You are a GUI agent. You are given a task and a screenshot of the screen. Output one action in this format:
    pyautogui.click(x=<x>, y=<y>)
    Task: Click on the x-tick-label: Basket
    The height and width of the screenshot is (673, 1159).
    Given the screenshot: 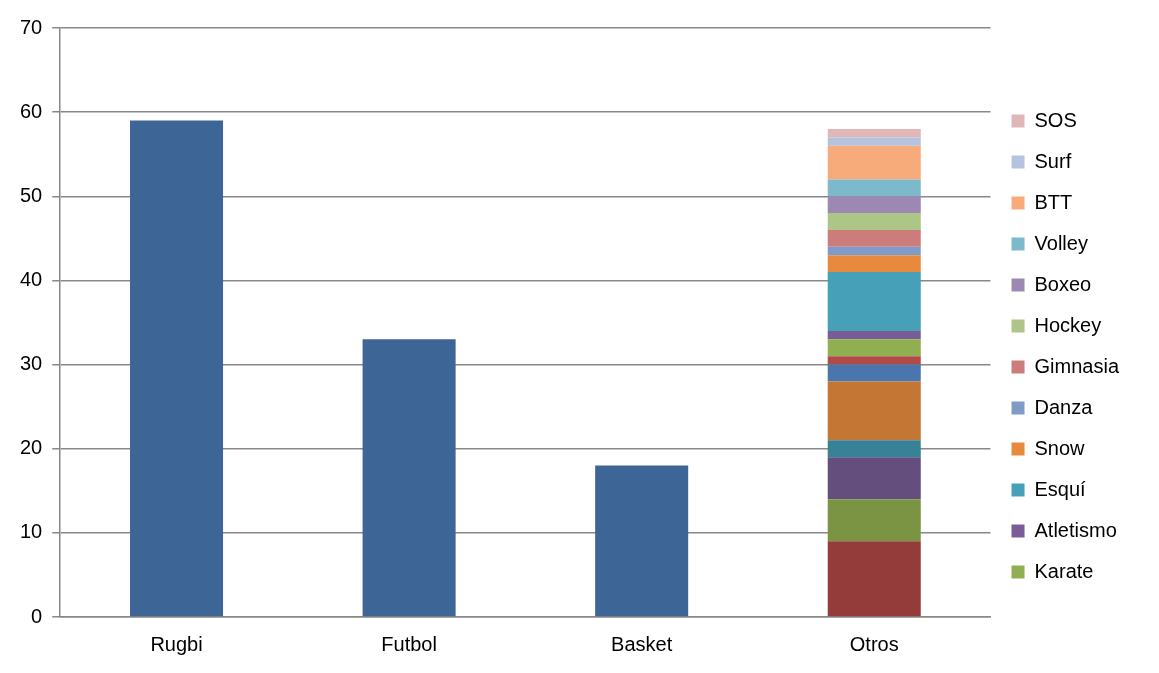 What is the action you would take?
    pyautogui.click(x=642, y=643)
    